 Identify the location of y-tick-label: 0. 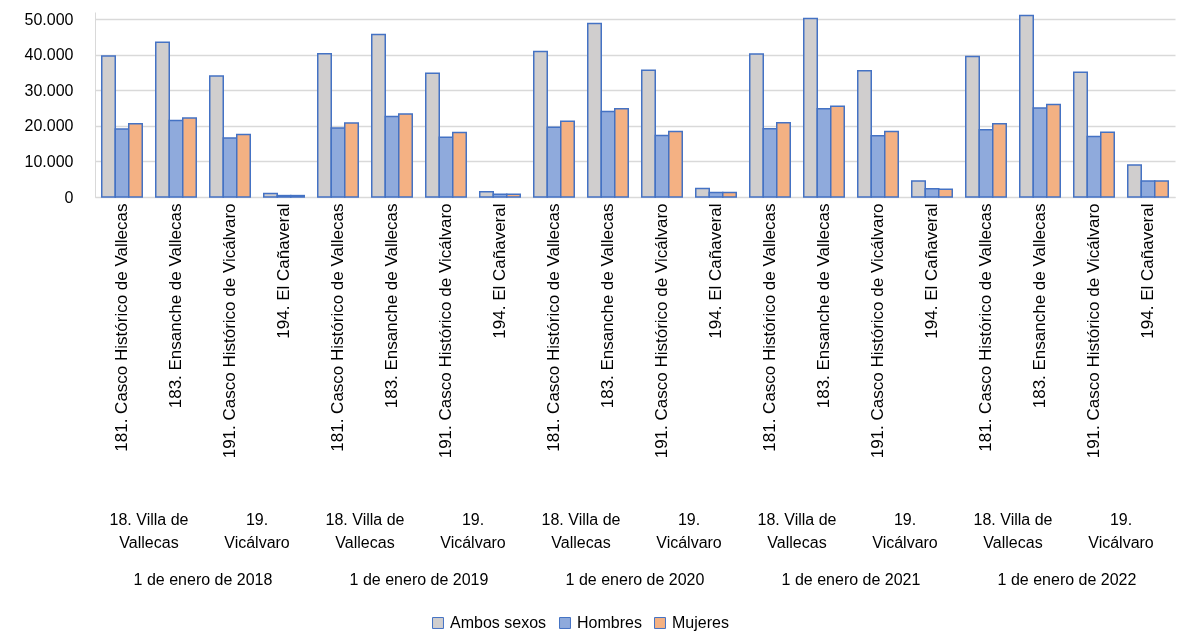
(69, 197).